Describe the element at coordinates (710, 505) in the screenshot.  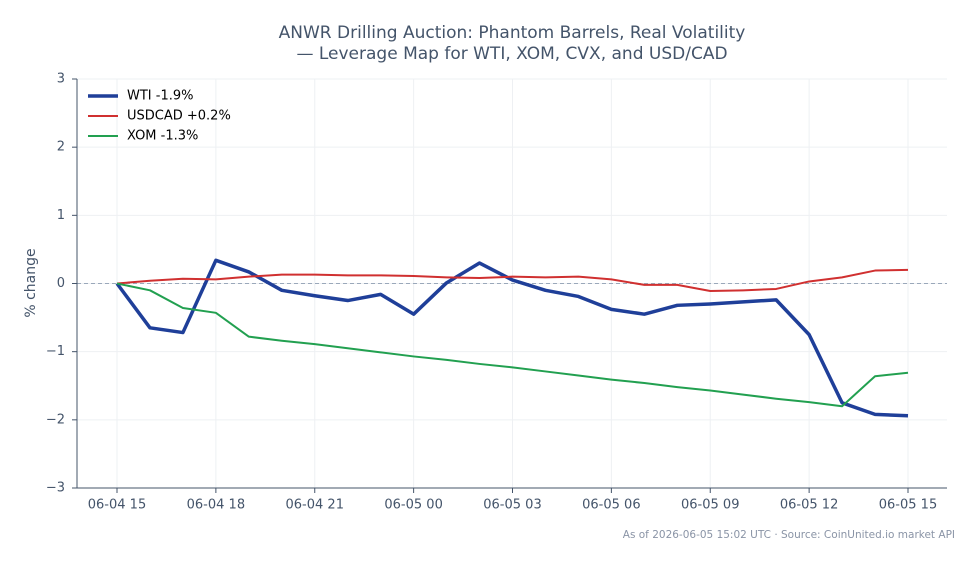
I see `x-tick-label: 06-05 09` at that location.